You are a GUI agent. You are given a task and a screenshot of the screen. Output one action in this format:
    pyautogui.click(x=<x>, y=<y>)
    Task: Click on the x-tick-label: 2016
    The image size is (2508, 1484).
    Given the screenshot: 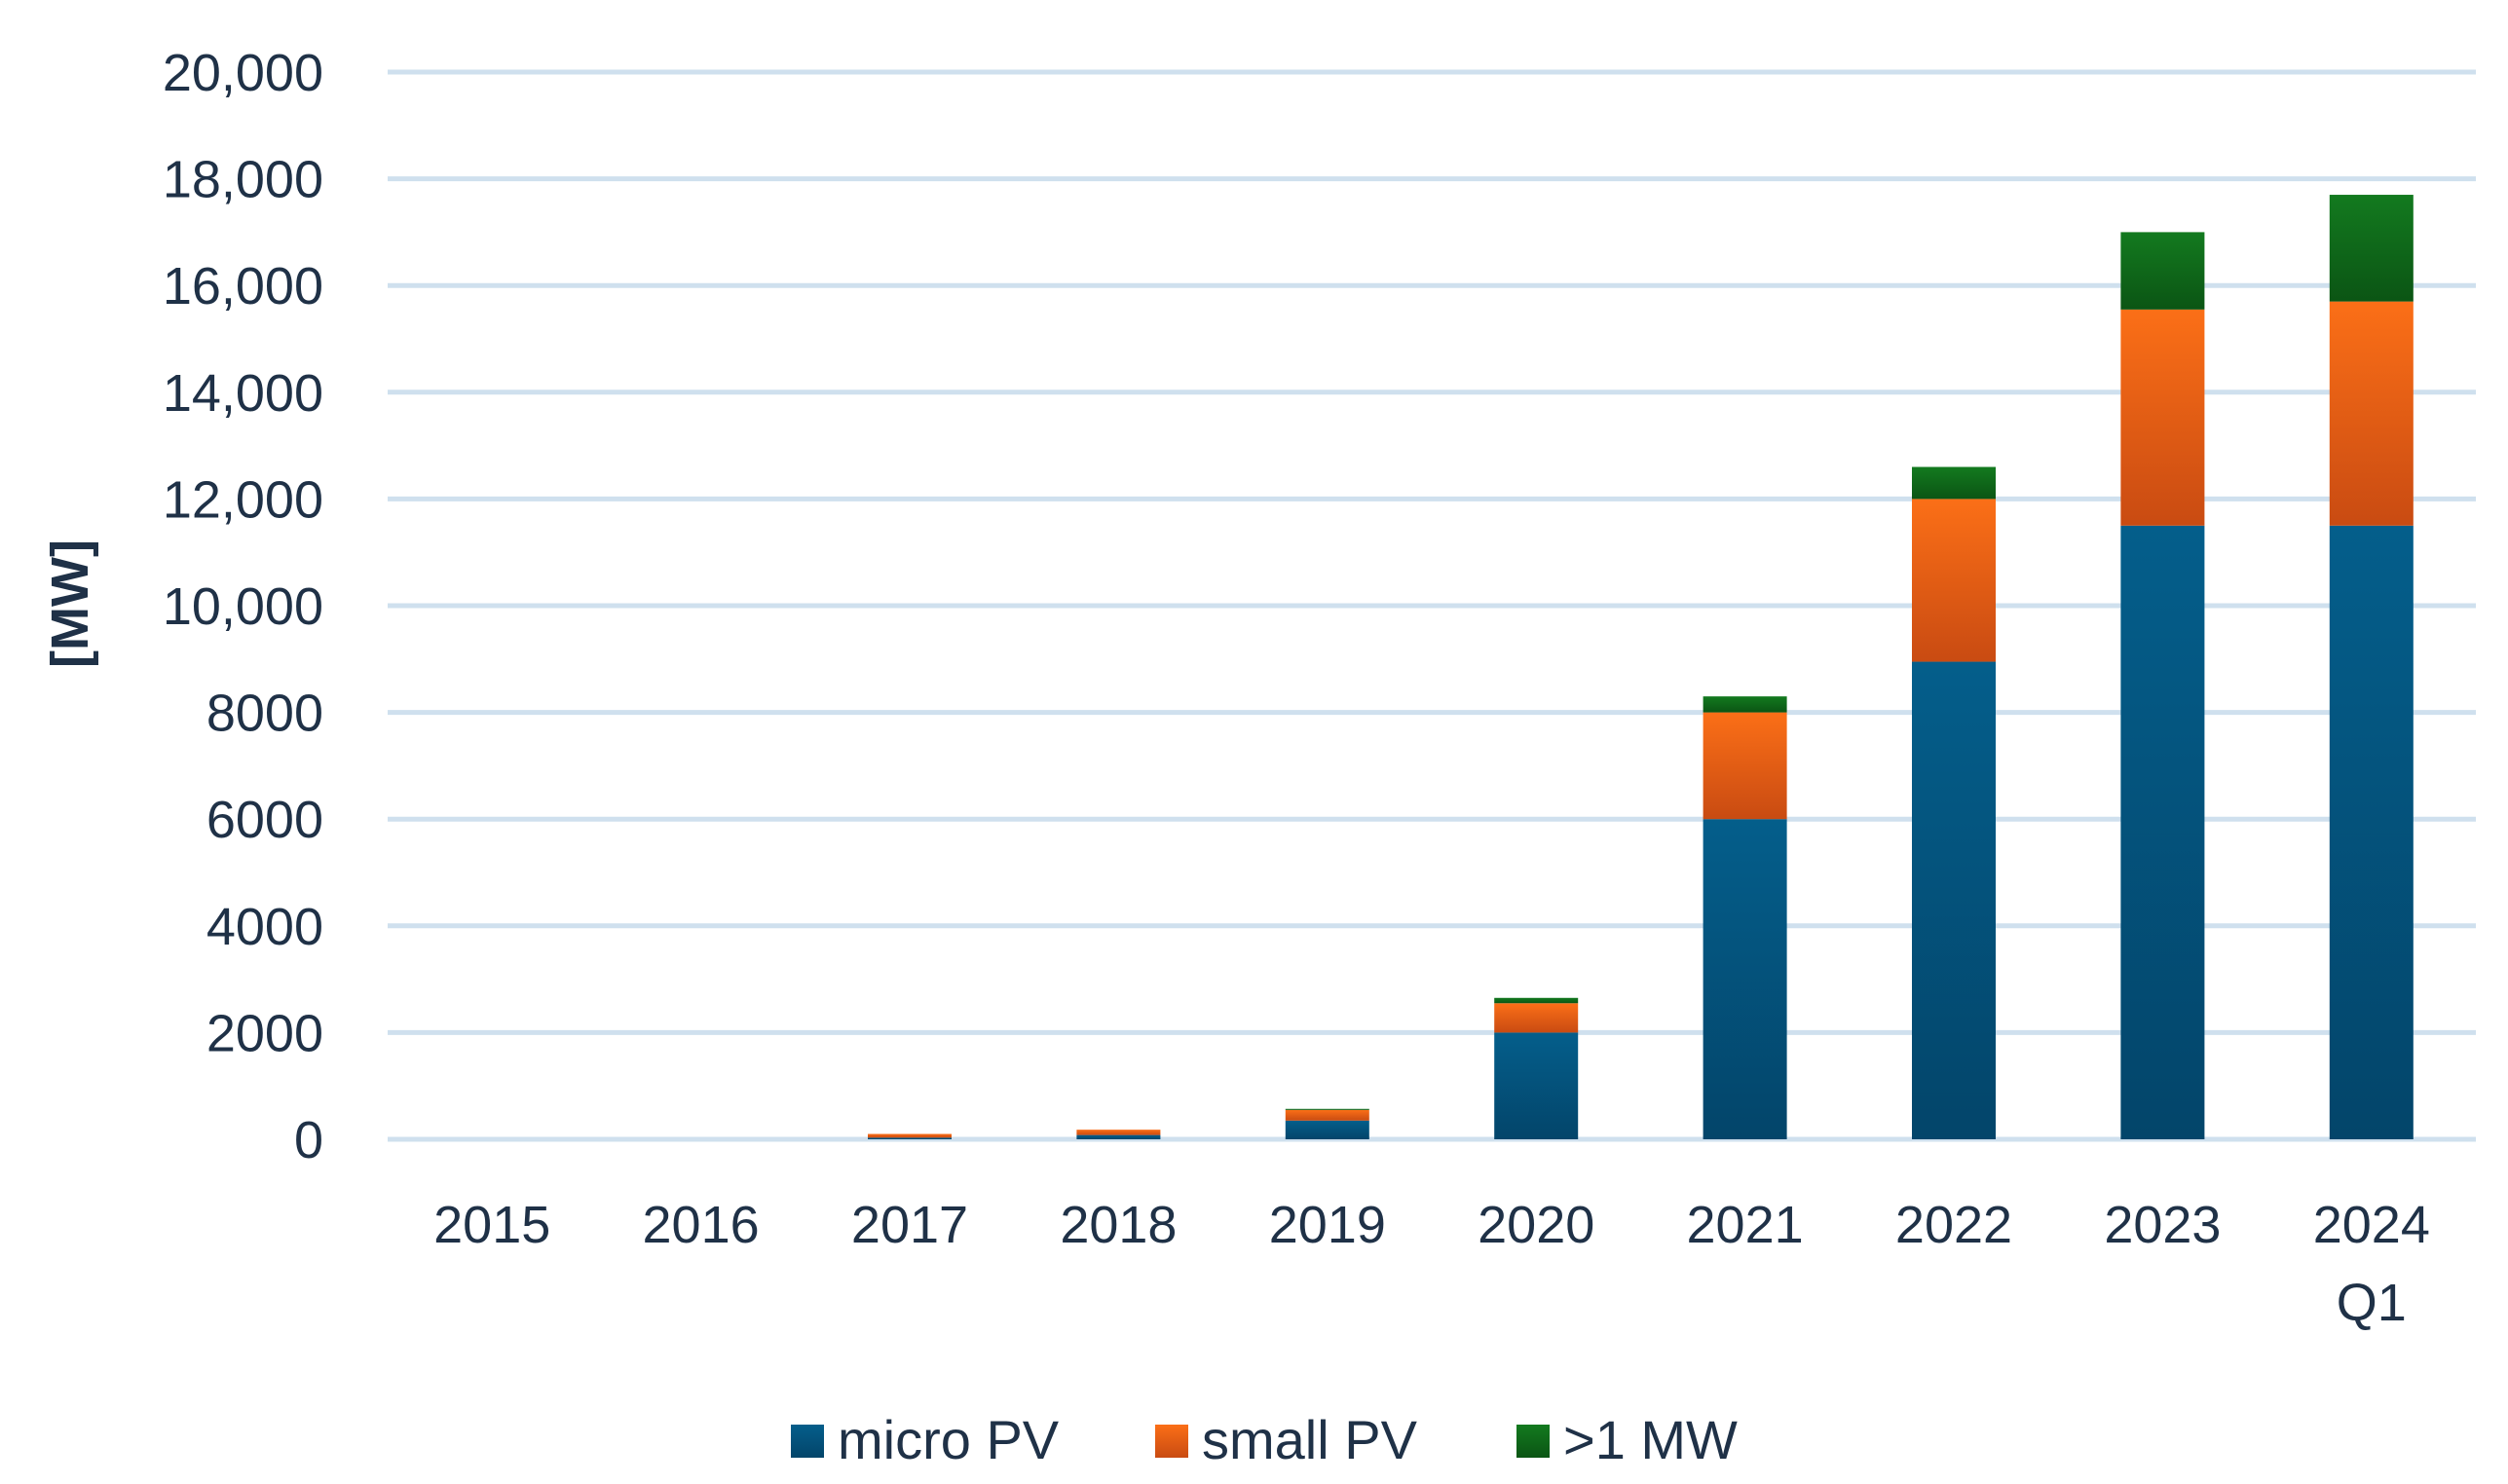 What is the action you would take?
    pyautogui.click(x=702, y=1225)
    